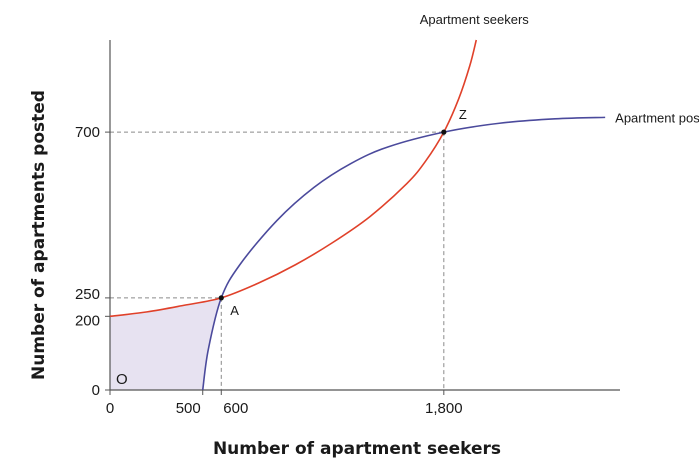  What do you see at coordinates (444, 132) in the screenshot?
I see `point-z` at bounding box center [444, 132].